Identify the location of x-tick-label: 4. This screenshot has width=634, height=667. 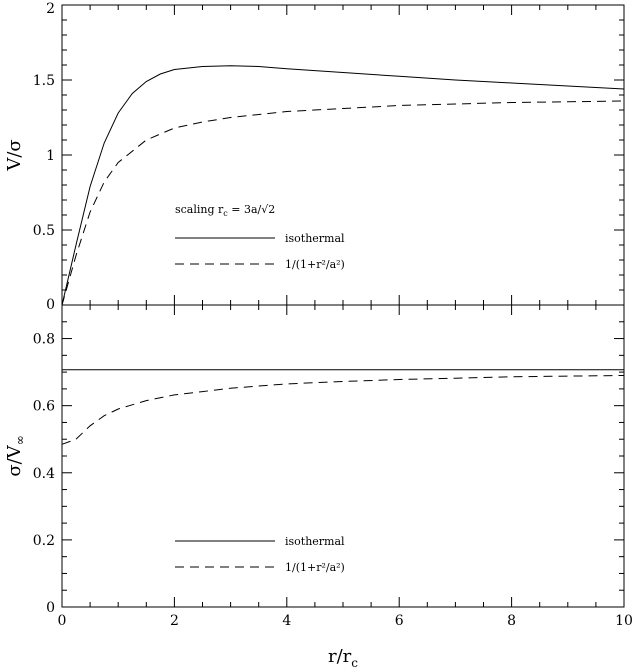
(286, 621).